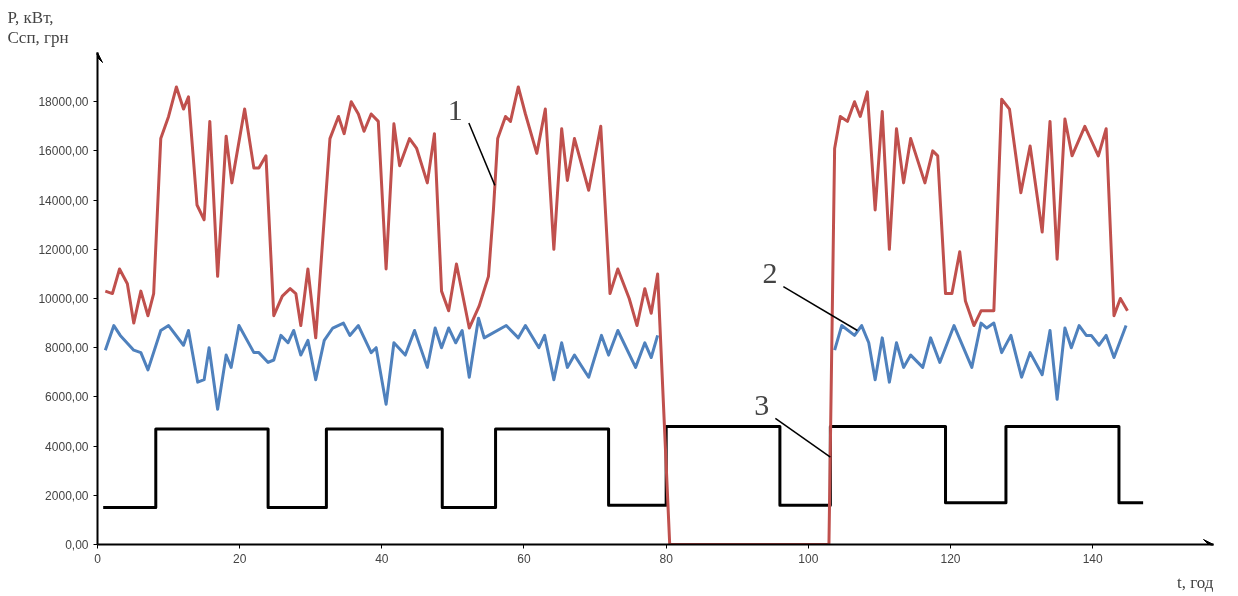 This screenshot has width=1238, height=596. Describe the element at coordinates (1092, 558) in the screenshot. I see `x-tick-label: 140` at that location.